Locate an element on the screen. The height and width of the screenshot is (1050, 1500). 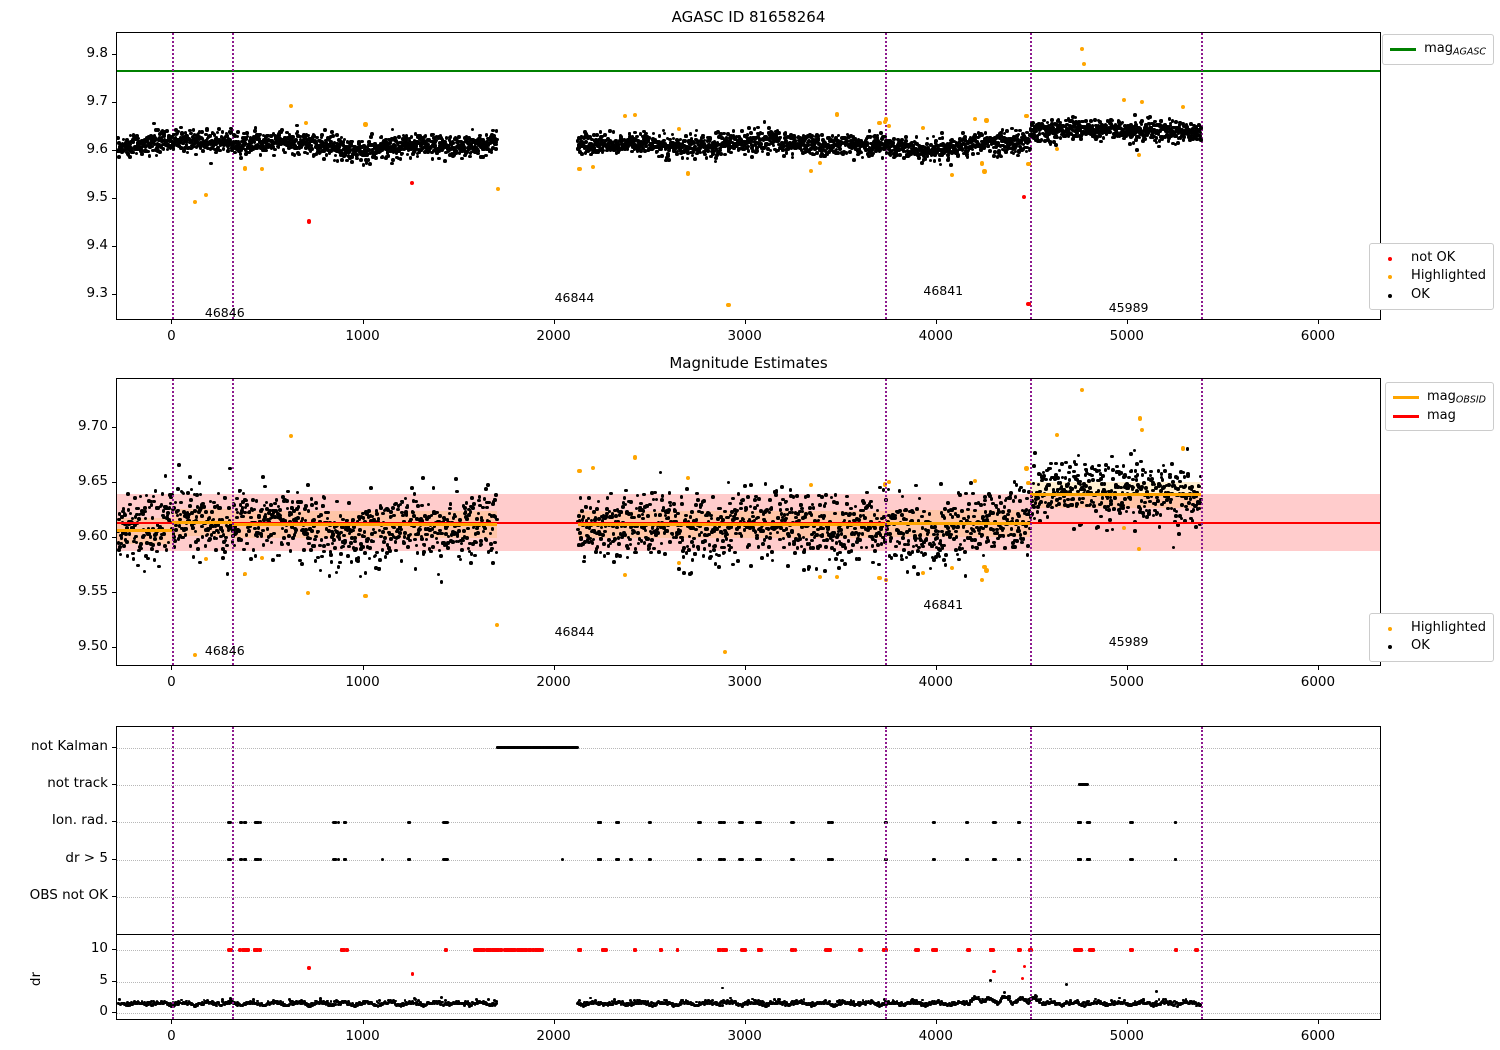
legend-point-classes-top: not OK Highlighted OK is located at coordinates (1431, 277).